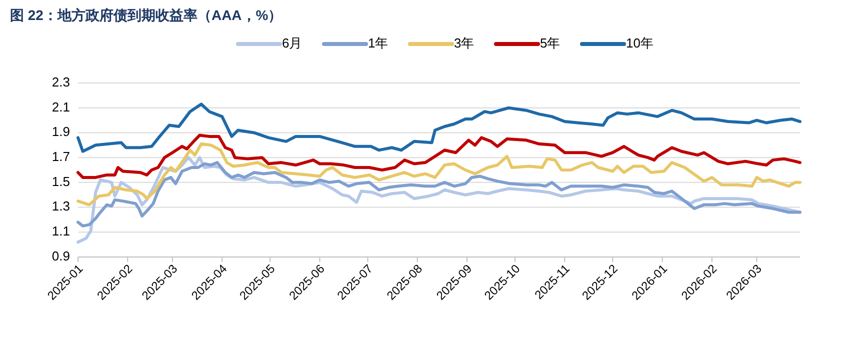 Image resolution: width=865 pixels, height=347 pixels. I want to click on y-tick-label: 2.3, so click(61, 82).